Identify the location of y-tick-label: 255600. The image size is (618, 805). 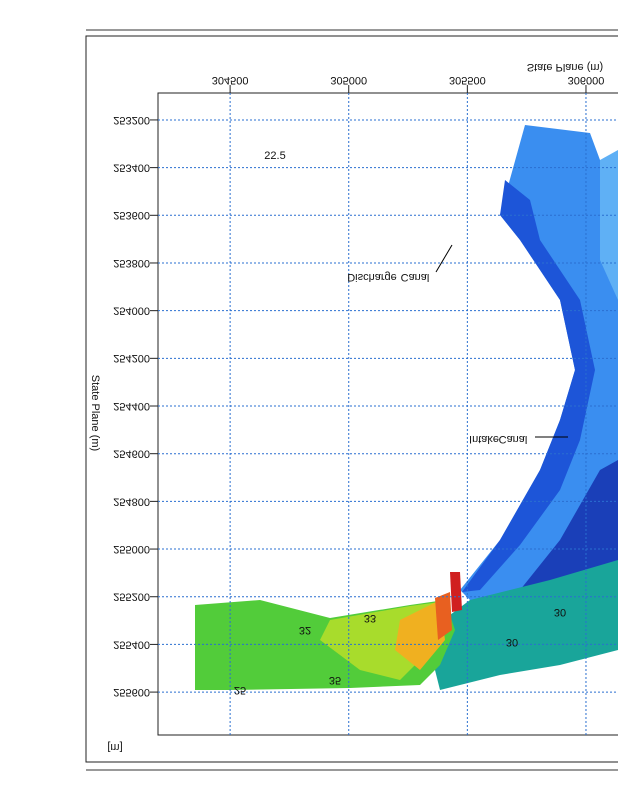
(131, 692).